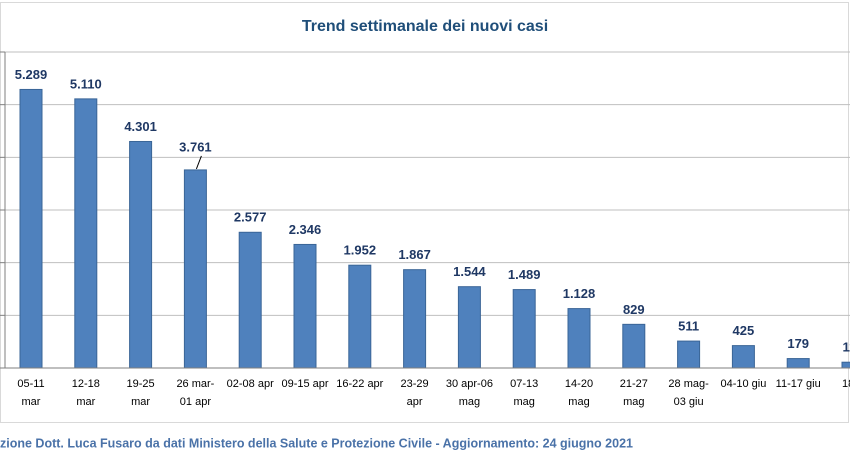 This screenshot has height=457, width=850. I want to click on value-label: 3.761, so click(195, 146).